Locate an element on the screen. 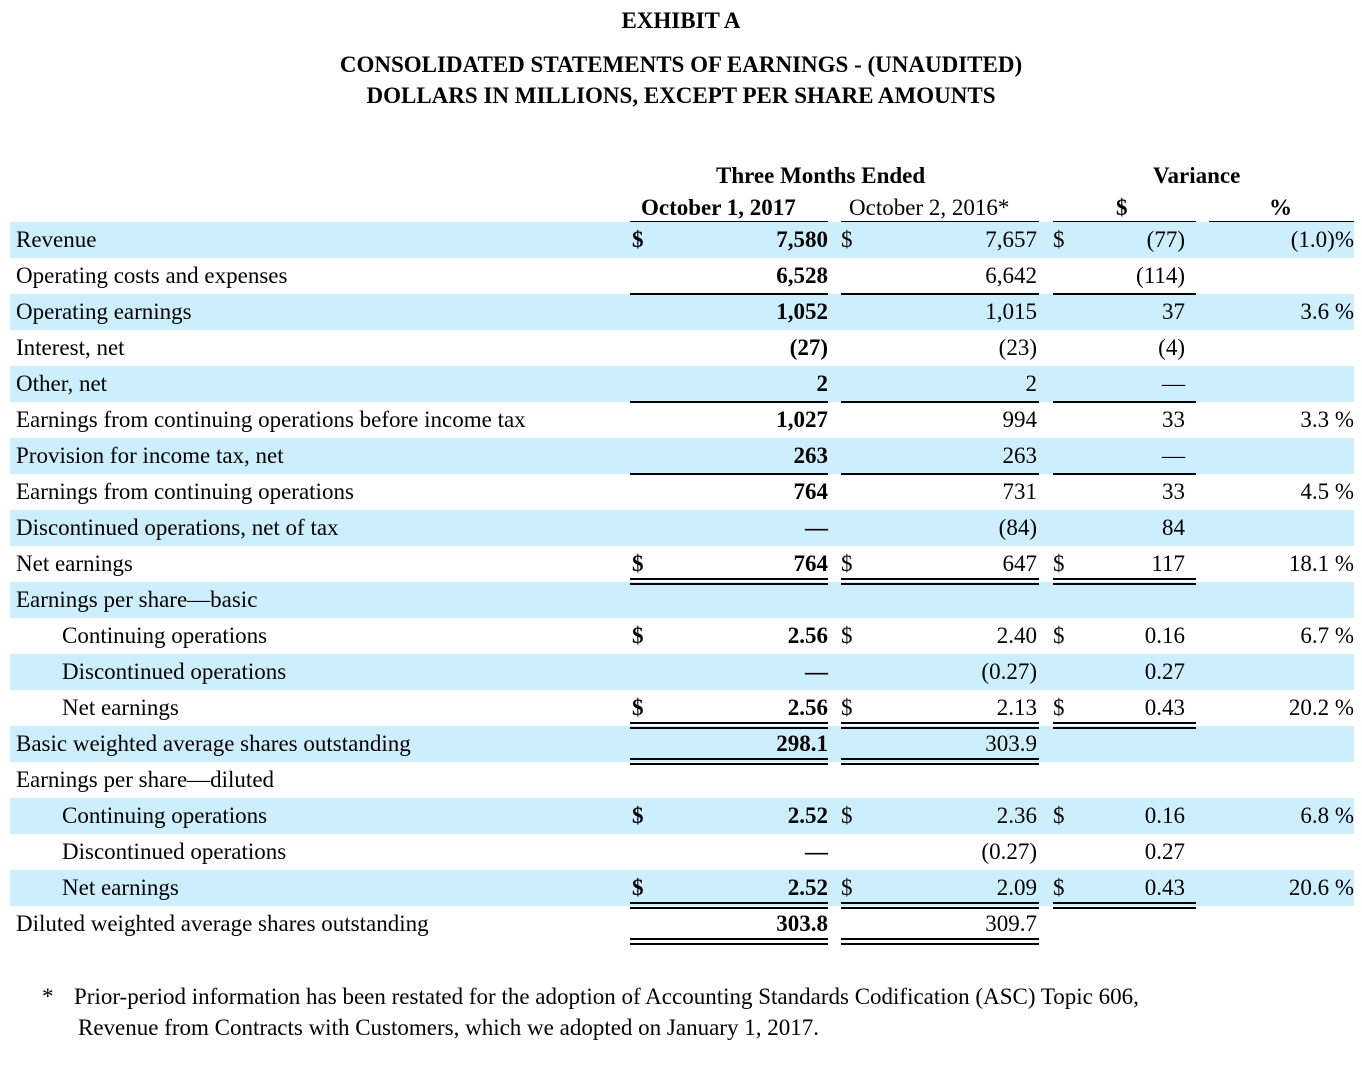  value-2017 is located at coordinates (741, 600).